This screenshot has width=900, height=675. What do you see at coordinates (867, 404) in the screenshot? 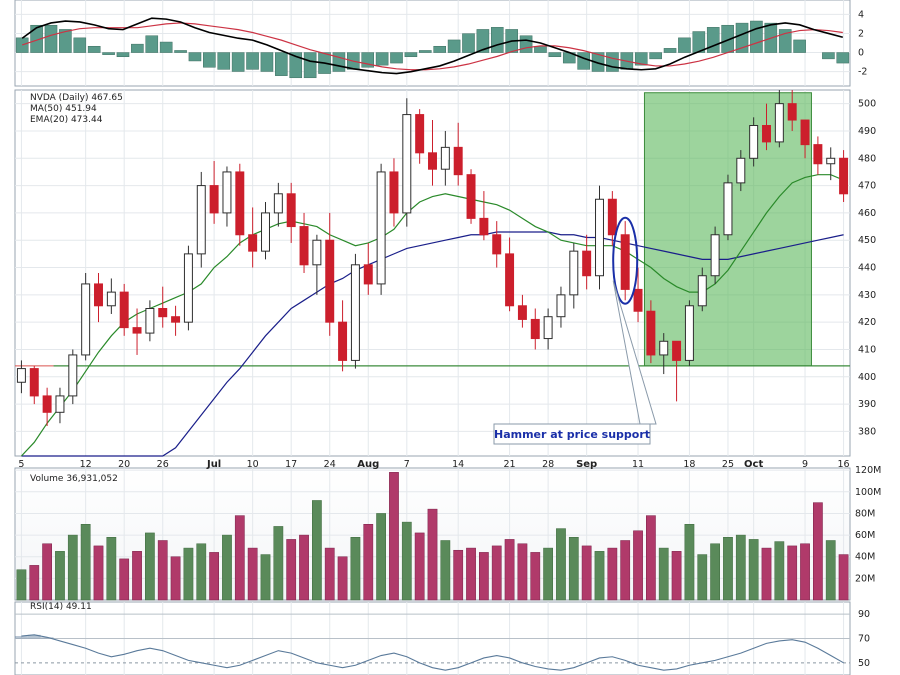
I see `price-tick-label: 390` at bounding box center [867, 404].